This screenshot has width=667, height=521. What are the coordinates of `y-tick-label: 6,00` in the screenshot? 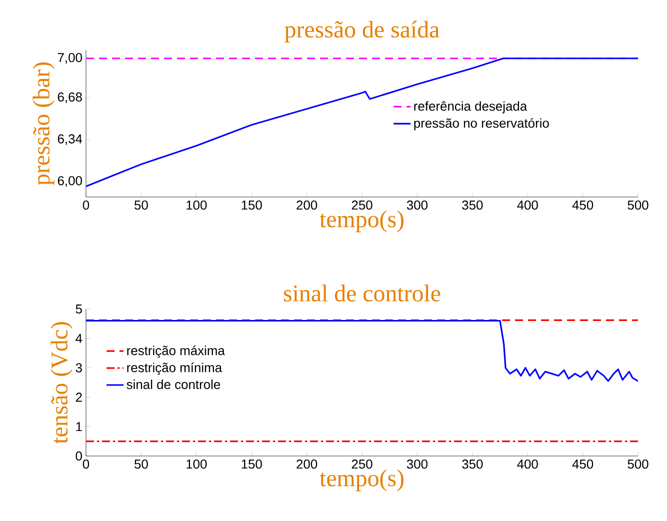 It's located at (70, 181).